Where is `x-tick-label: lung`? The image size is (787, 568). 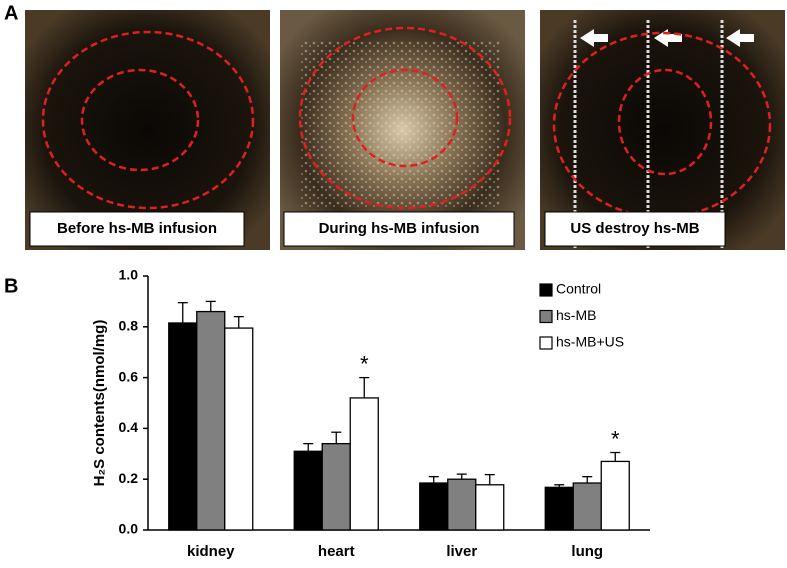
x-tick-label: lung is located at coordinates (587, 551).